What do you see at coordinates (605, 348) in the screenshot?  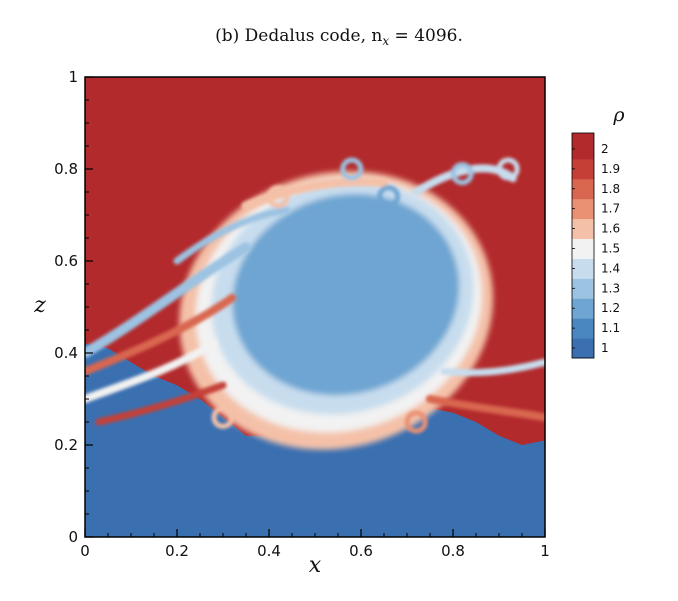 I see `colorbar-label: 1` at bounding box center [605, 348].